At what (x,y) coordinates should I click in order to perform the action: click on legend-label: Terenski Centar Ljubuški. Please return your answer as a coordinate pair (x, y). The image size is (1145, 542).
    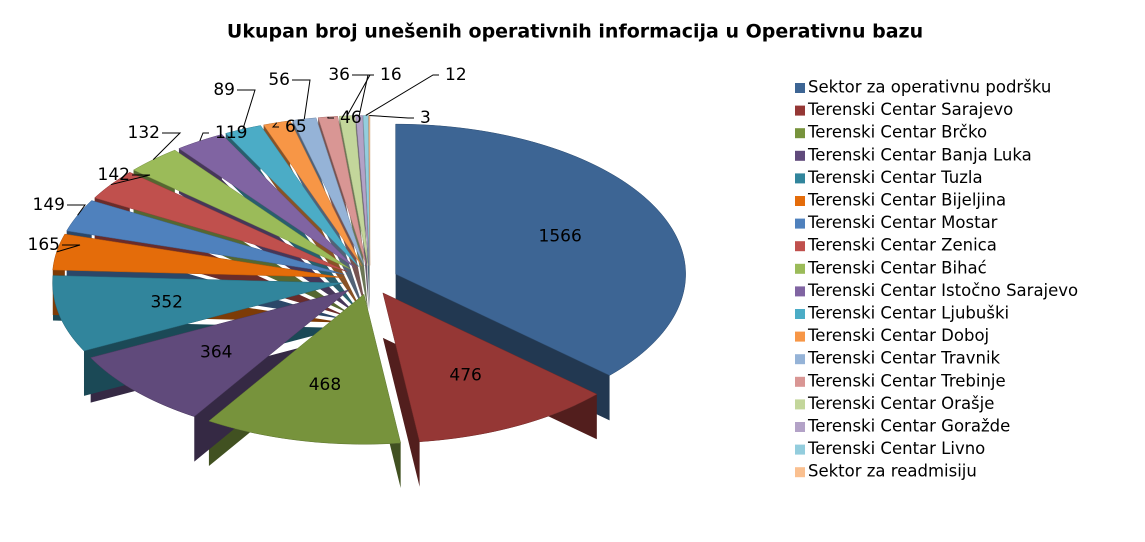
    Looking at the image, I should click on (908, 313).